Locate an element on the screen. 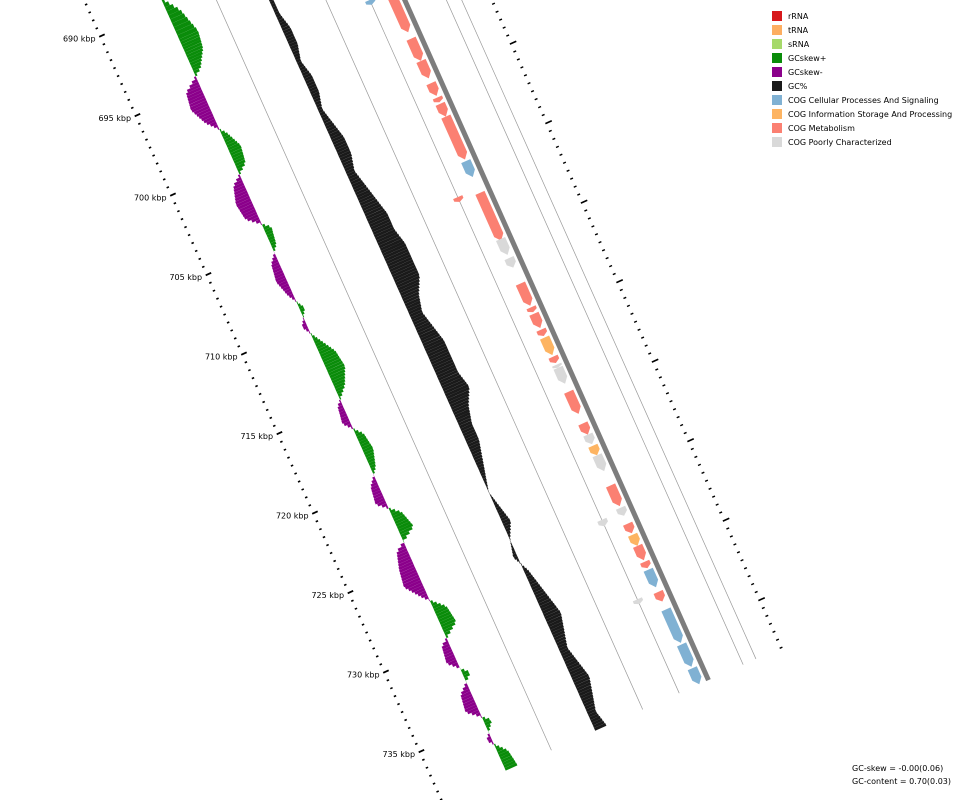  legend-label: sRNA is located at coordinates (799, 44).